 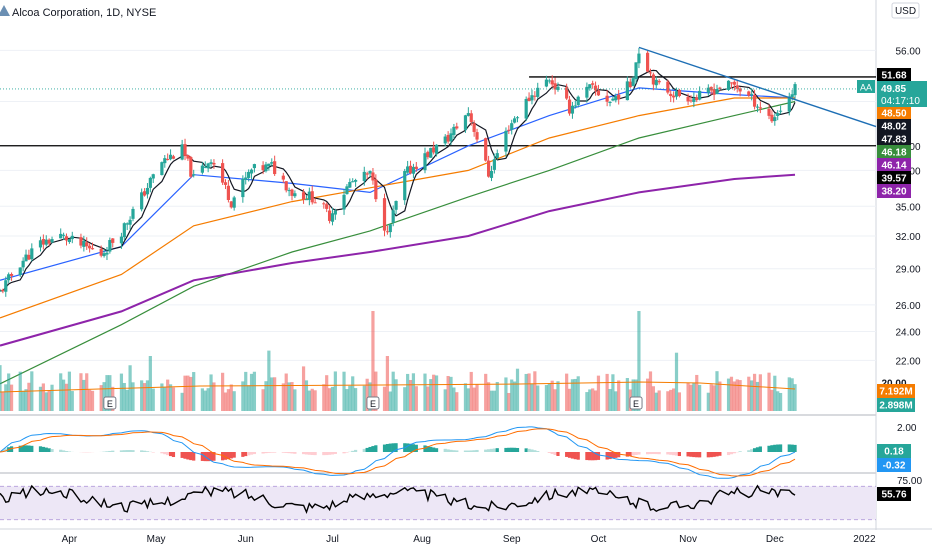 What do you see at coordinates (893, 127) in the screenshot?
I see `price-label: 48.02` at bounding box center [893, 127].